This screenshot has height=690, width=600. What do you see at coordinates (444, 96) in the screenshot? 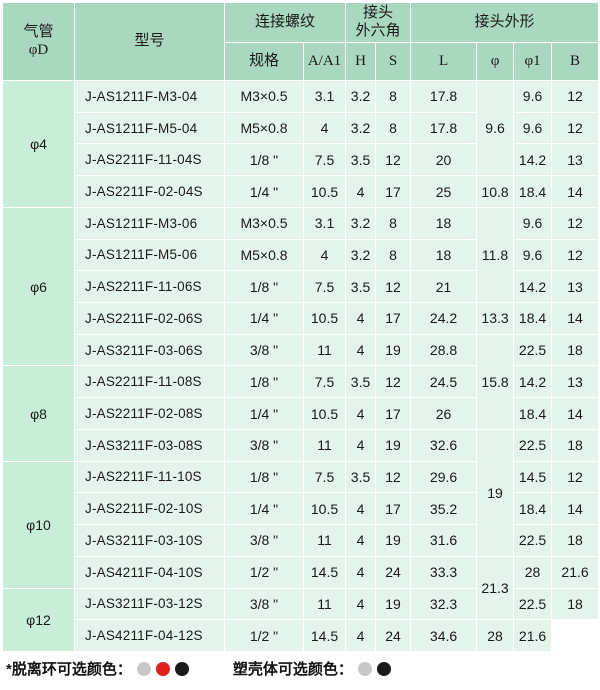
I see `l-cell: 17.8` at bounding box center [444, 96].